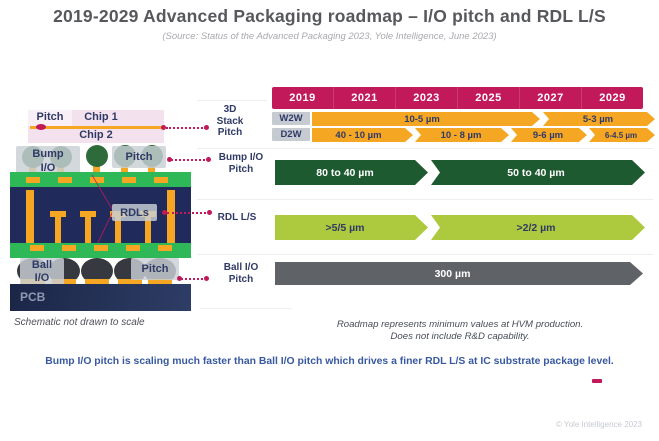 This screenshot has width=659, height=441. What do you see at coordinates (134, 212) in the screenshot?
I see `rdls-label: RDLs` at bounding box center [134, 212].